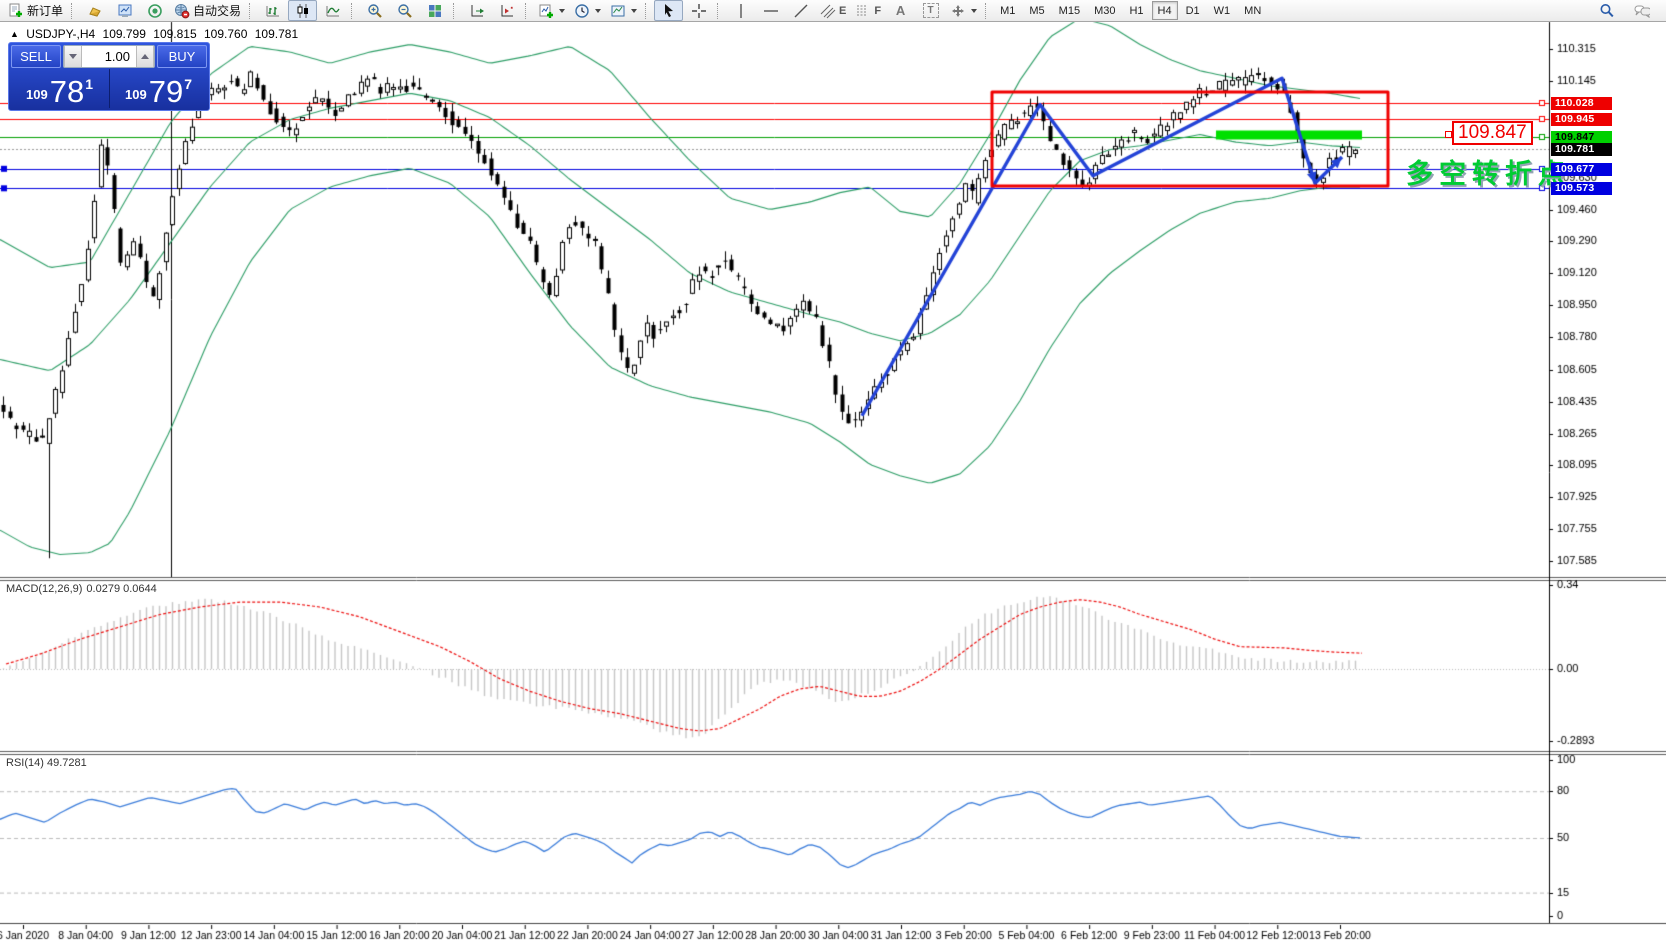 This screenshot has width=1666, height=945. What do you see at coordinates (37, 94) in the screenshot?
I see `sell-price-prefix: 109` at bounding box center [37, 94].